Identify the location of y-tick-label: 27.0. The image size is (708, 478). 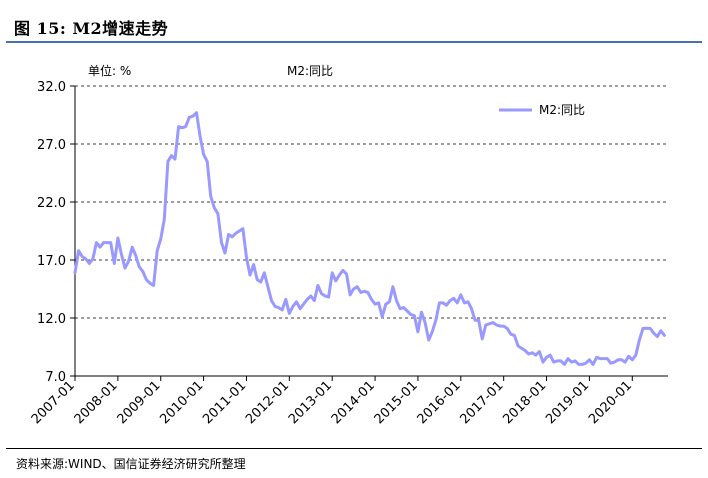
(51, 145).